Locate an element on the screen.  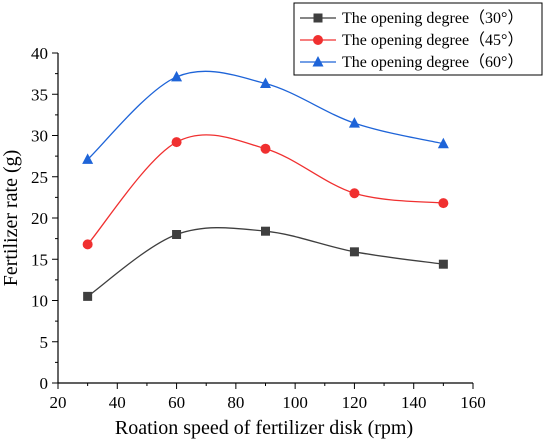
x-tick-label: 20 is located at coordinates (58, 402).